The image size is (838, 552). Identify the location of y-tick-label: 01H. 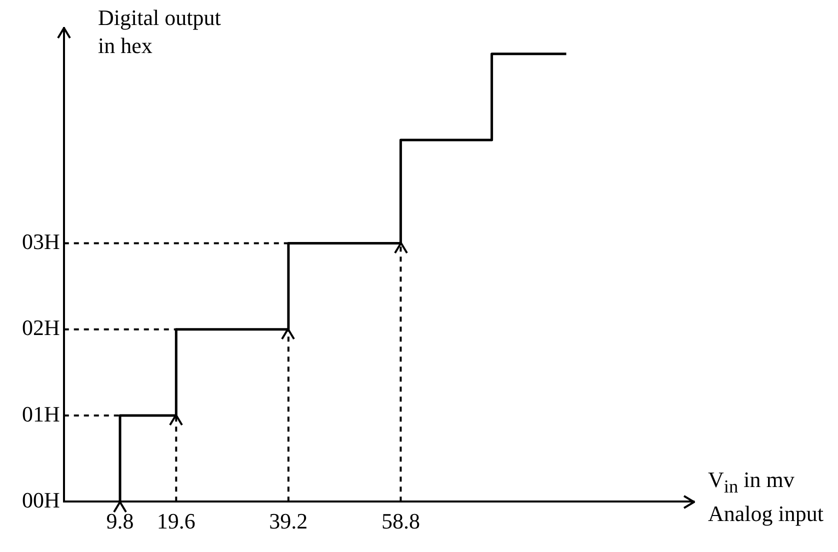
(41, 413).